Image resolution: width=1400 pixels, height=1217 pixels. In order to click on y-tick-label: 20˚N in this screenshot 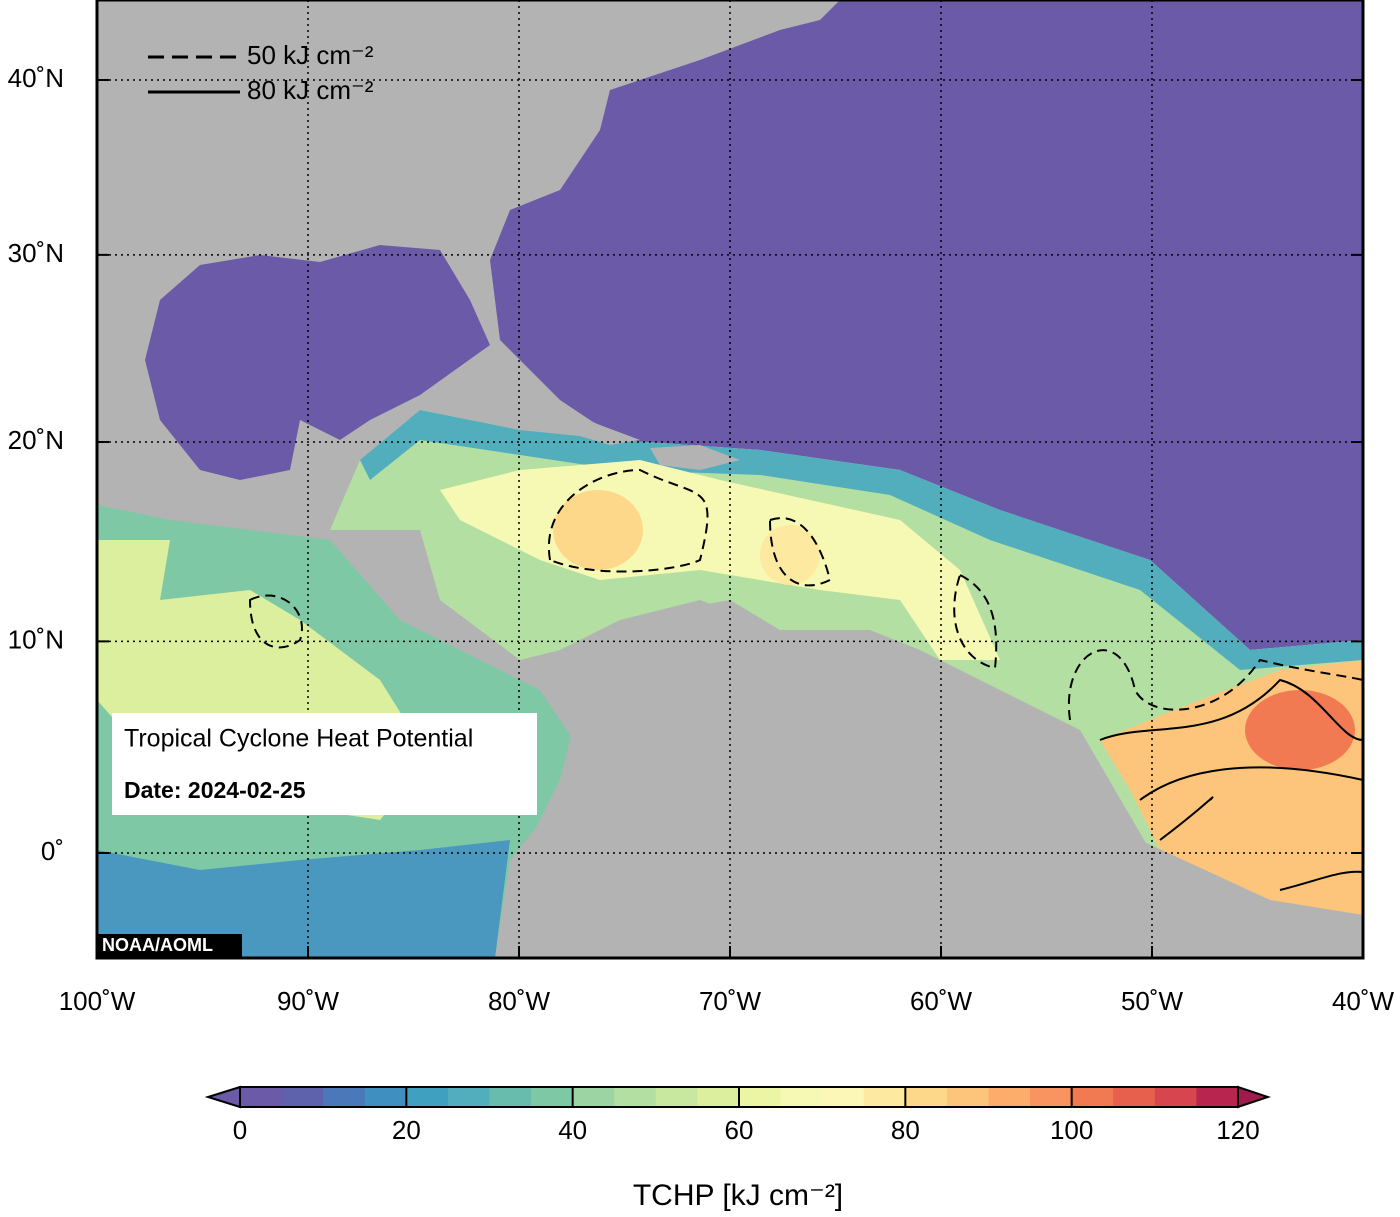, I will do `click(36, 440)`.